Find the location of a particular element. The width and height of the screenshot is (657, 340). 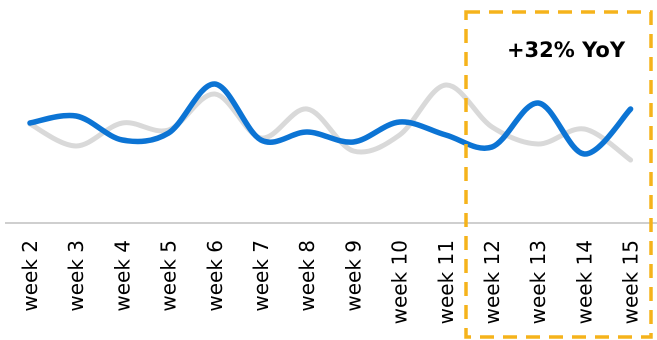

x-tick-label: week 11 is located at coordinates (446, 282).